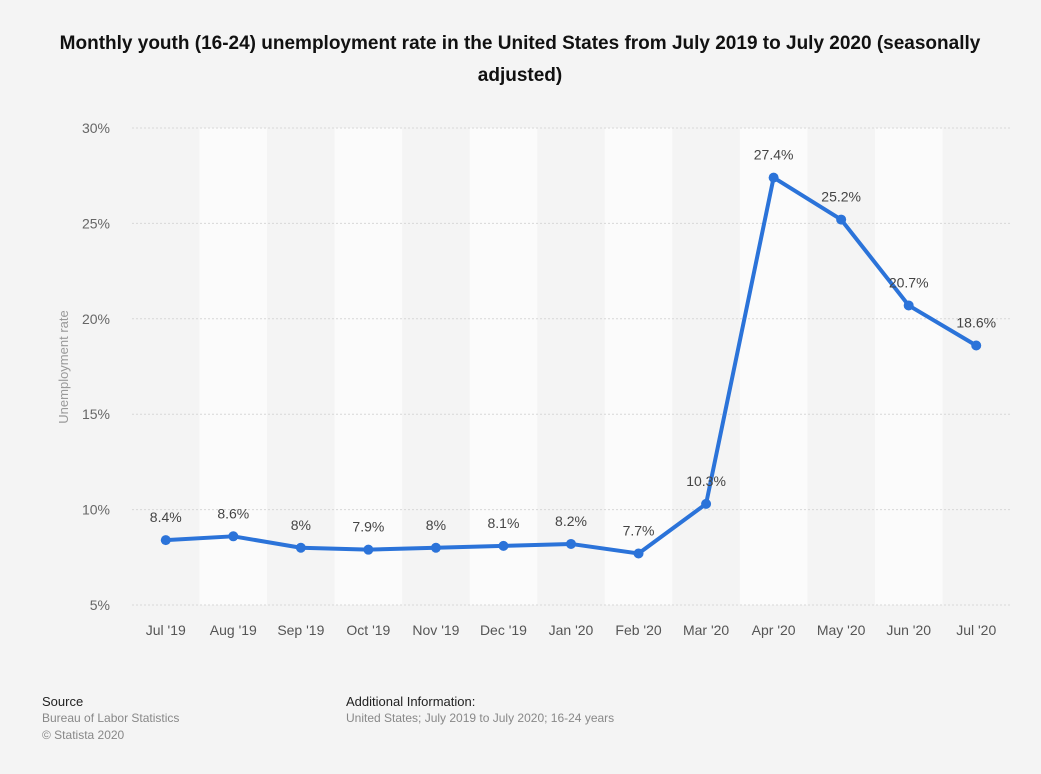  What do you see at coordinates (503, 630) in the screenshot?
I see `x-tick-label: Dec '19` at bounding box center [503, 630].